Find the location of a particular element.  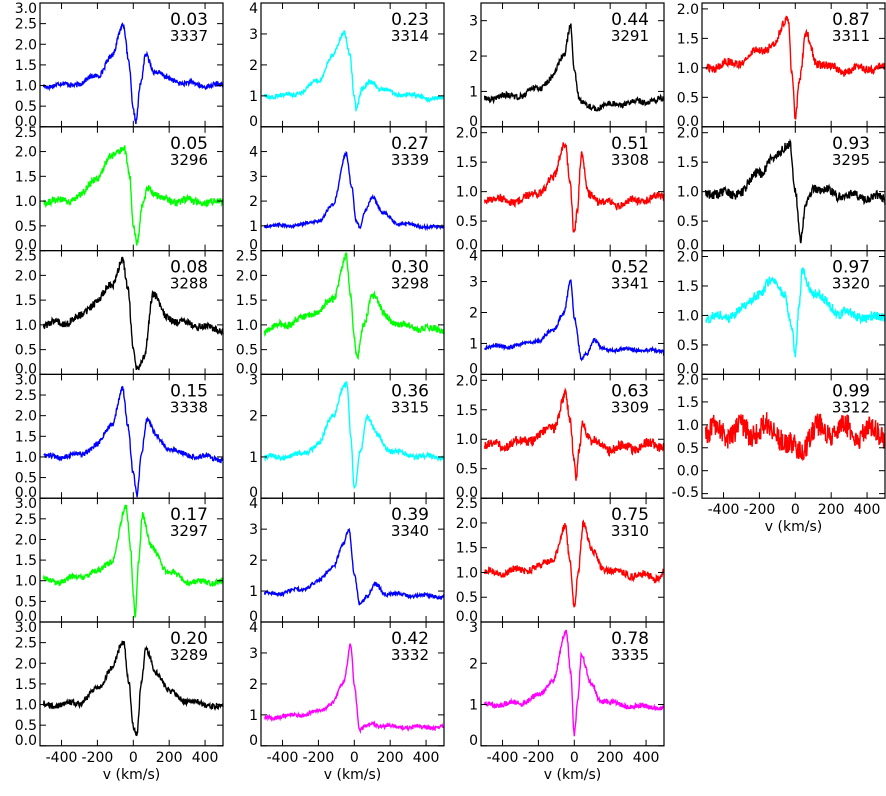

phase-label: 0.36 is located at coordinates (410, 391).